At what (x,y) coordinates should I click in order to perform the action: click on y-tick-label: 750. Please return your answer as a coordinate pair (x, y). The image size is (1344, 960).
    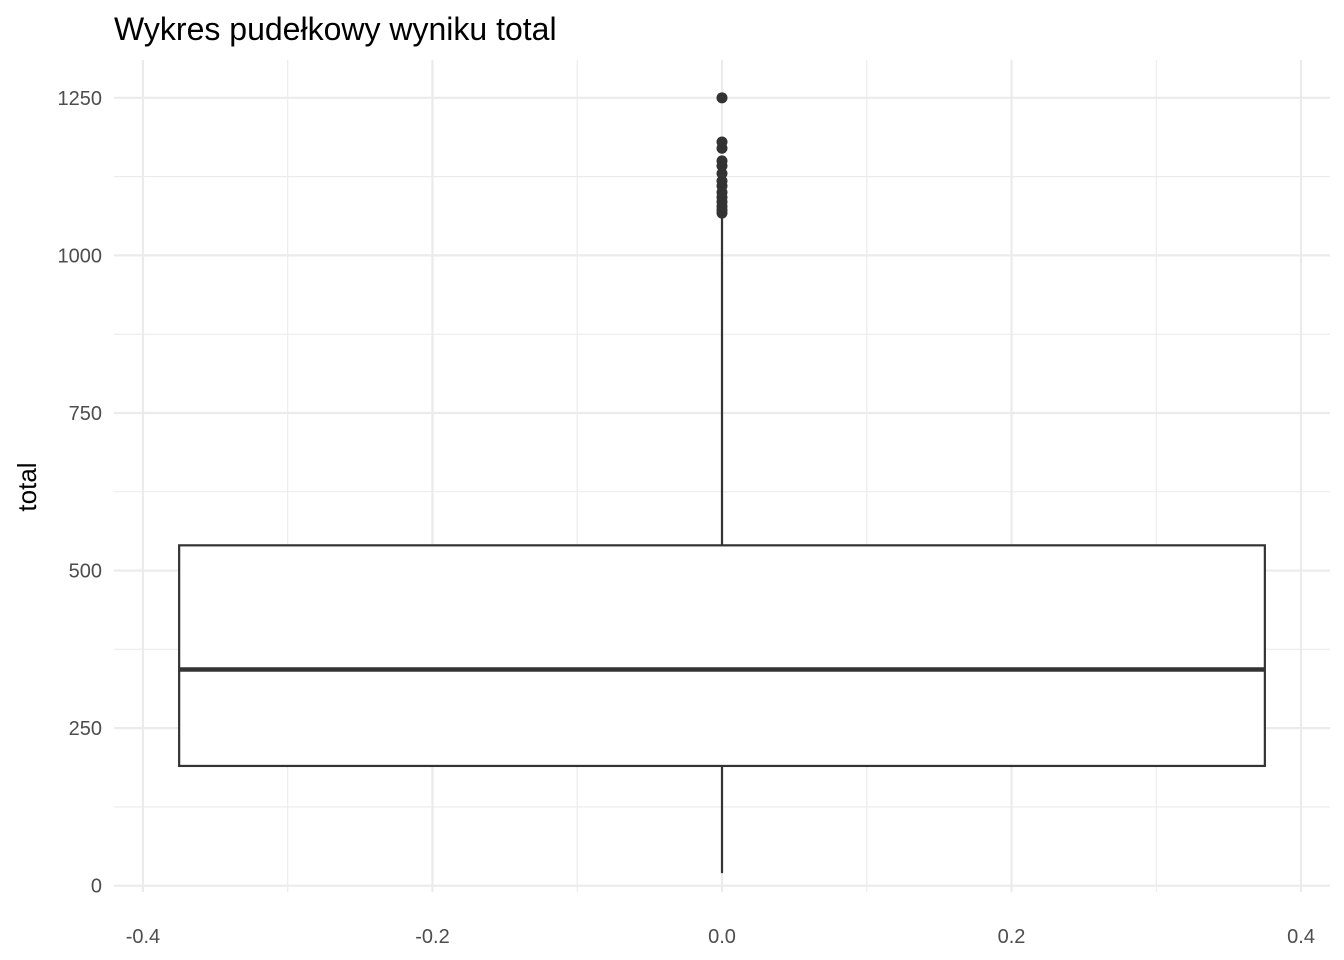
    Looking at the image, I should click on (85, 414).